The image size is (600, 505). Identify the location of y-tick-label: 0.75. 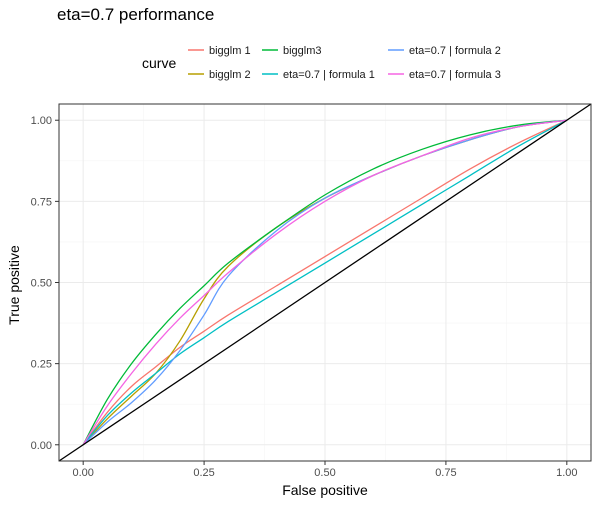
(41, 202).